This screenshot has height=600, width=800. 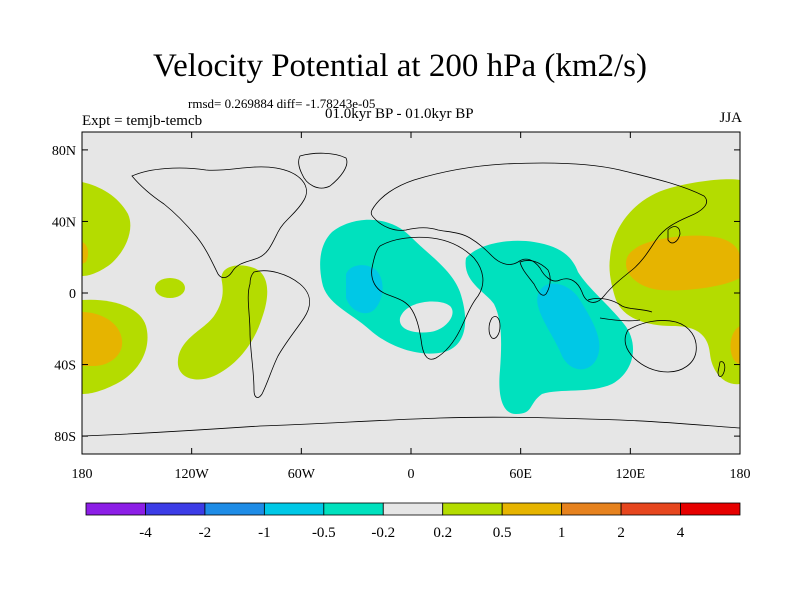 What do you see at coordinates (323, 170) in the screenshot?
I see `coastline-greenland` at bounding box center [323, 170].